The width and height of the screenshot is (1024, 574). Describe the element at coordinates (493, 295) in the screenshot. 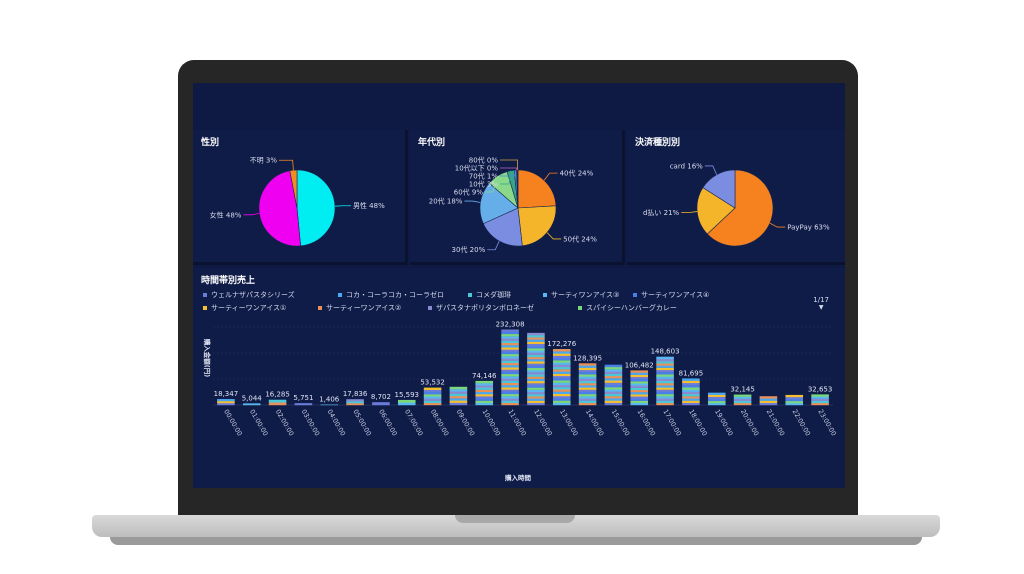

I see `legend-label: コメダ珈琲` at that location.